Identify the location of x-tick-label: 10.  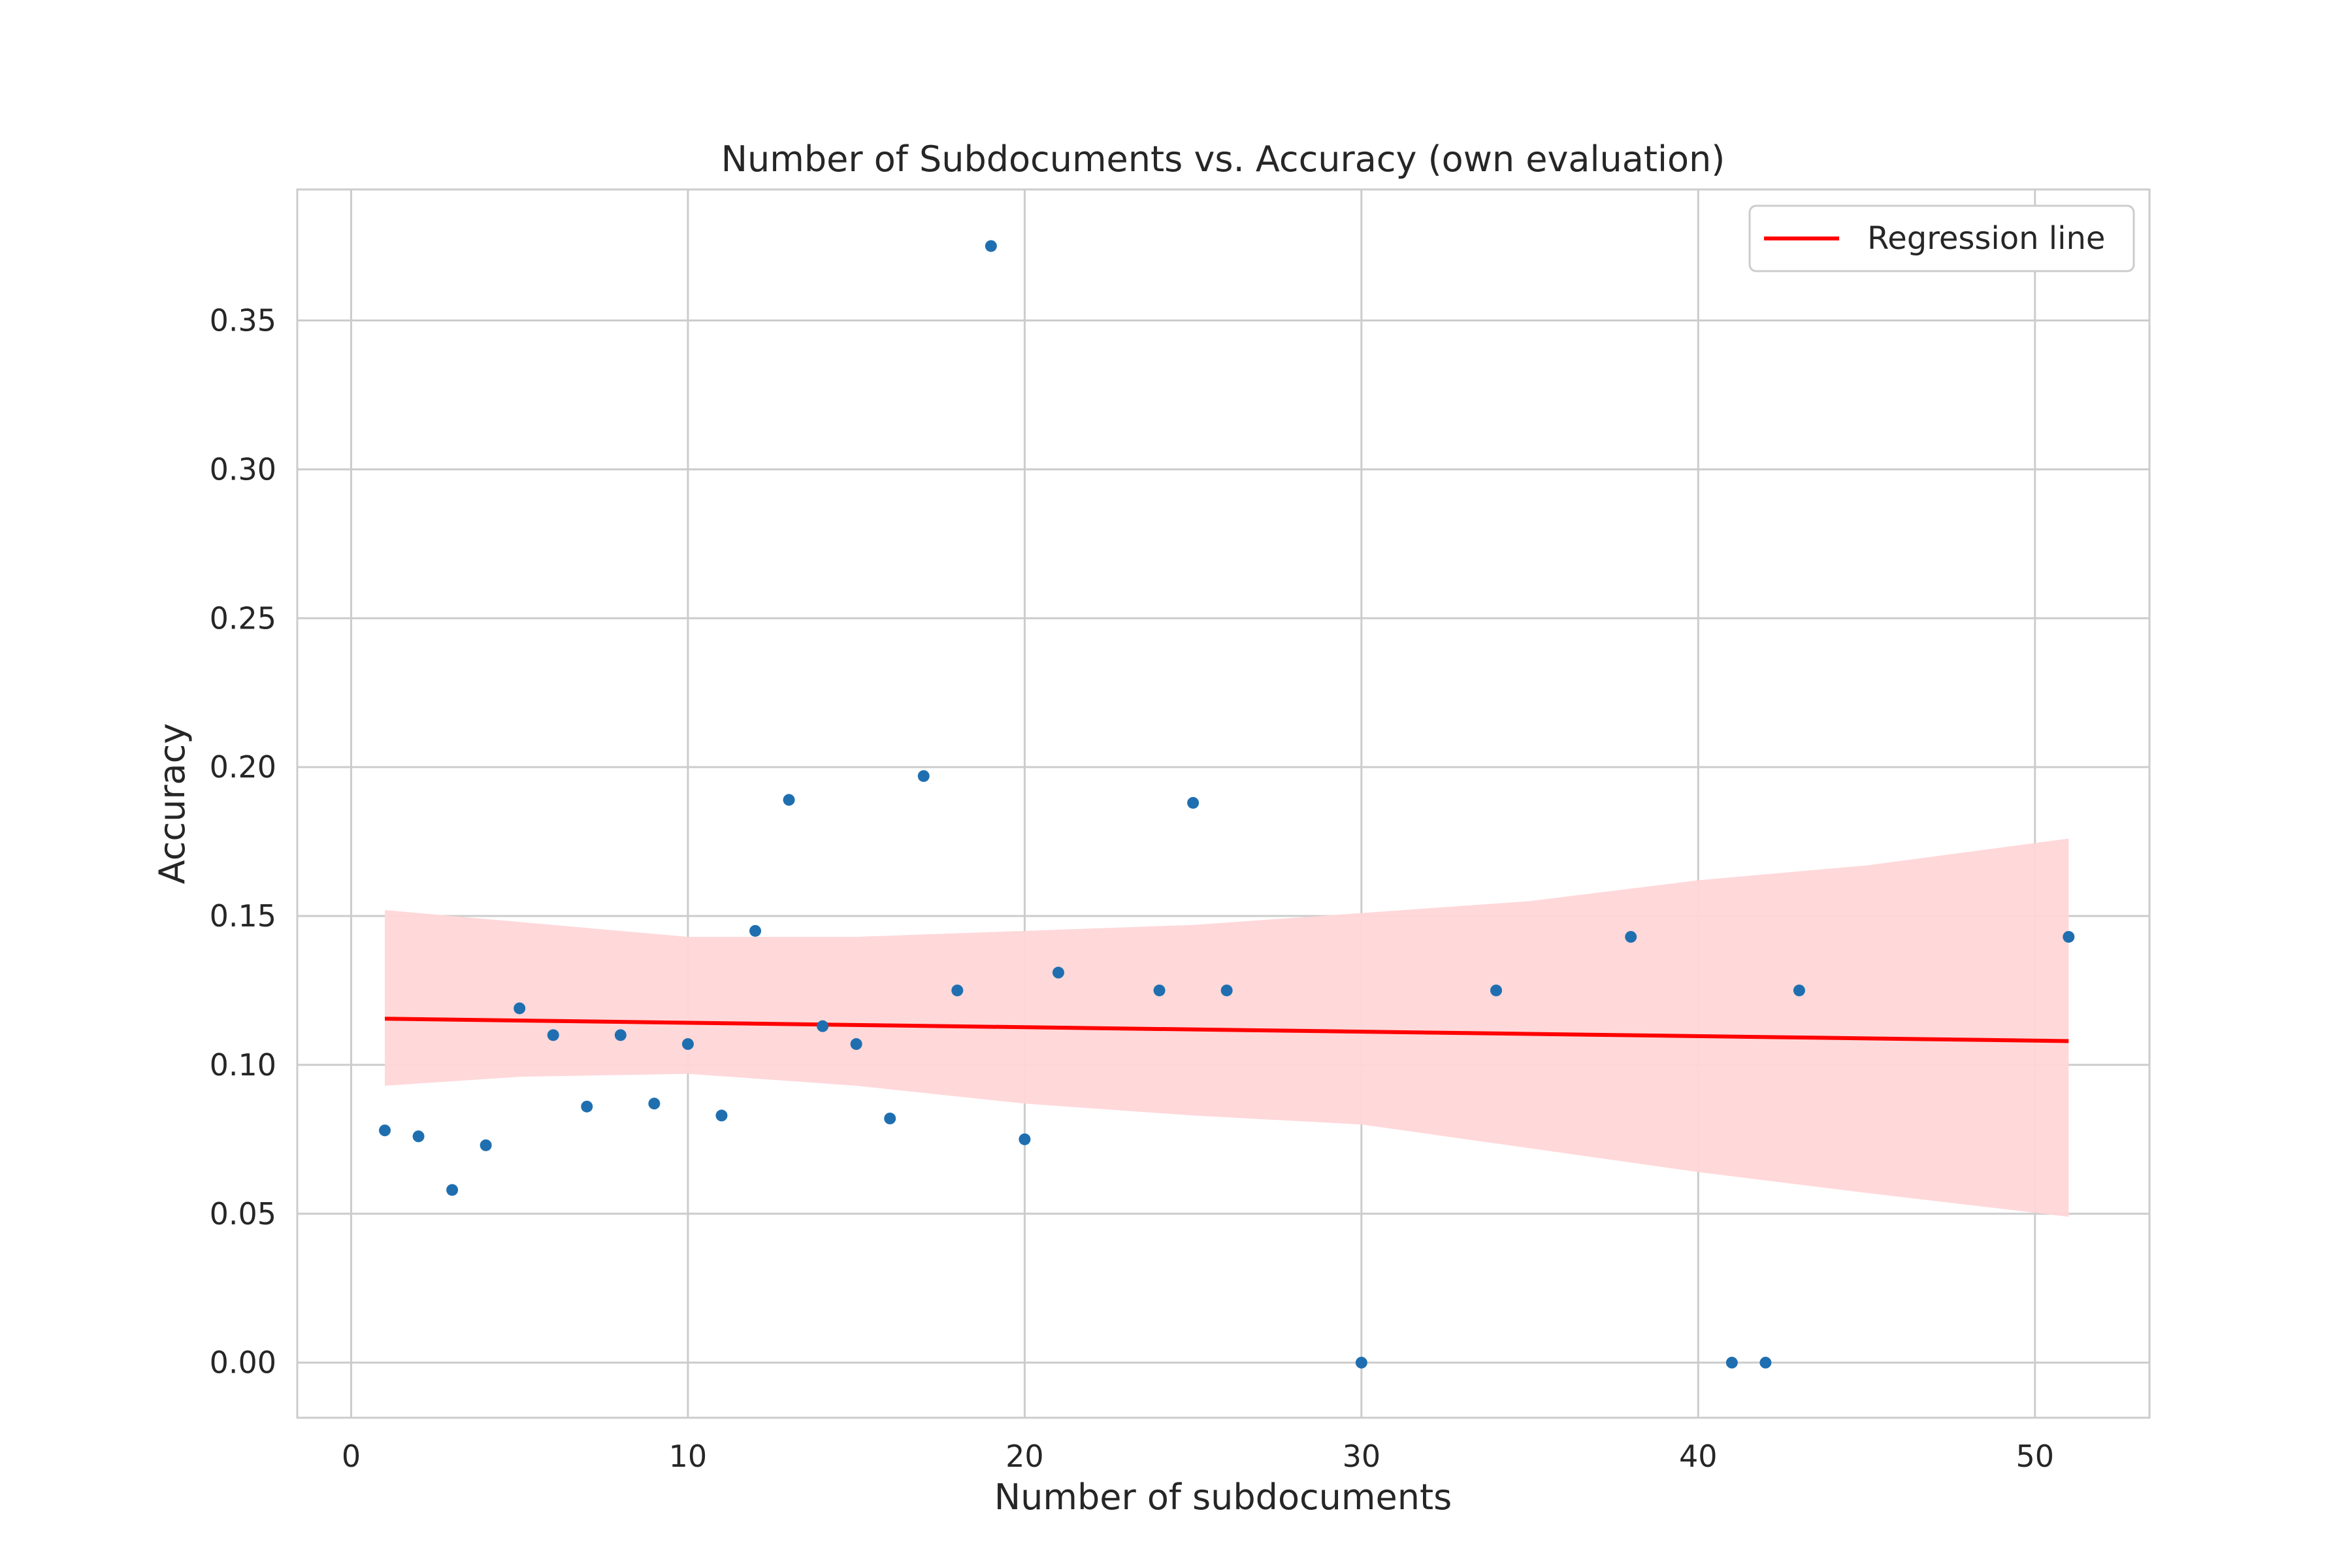
(688, 1456).